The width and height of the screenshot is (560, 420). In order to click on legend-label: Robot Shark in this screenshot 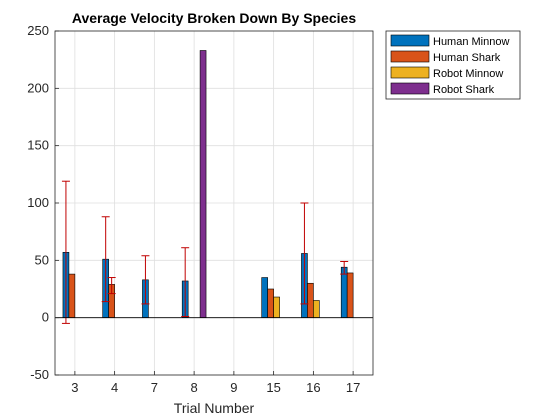, I will do `click(464, 90)`.